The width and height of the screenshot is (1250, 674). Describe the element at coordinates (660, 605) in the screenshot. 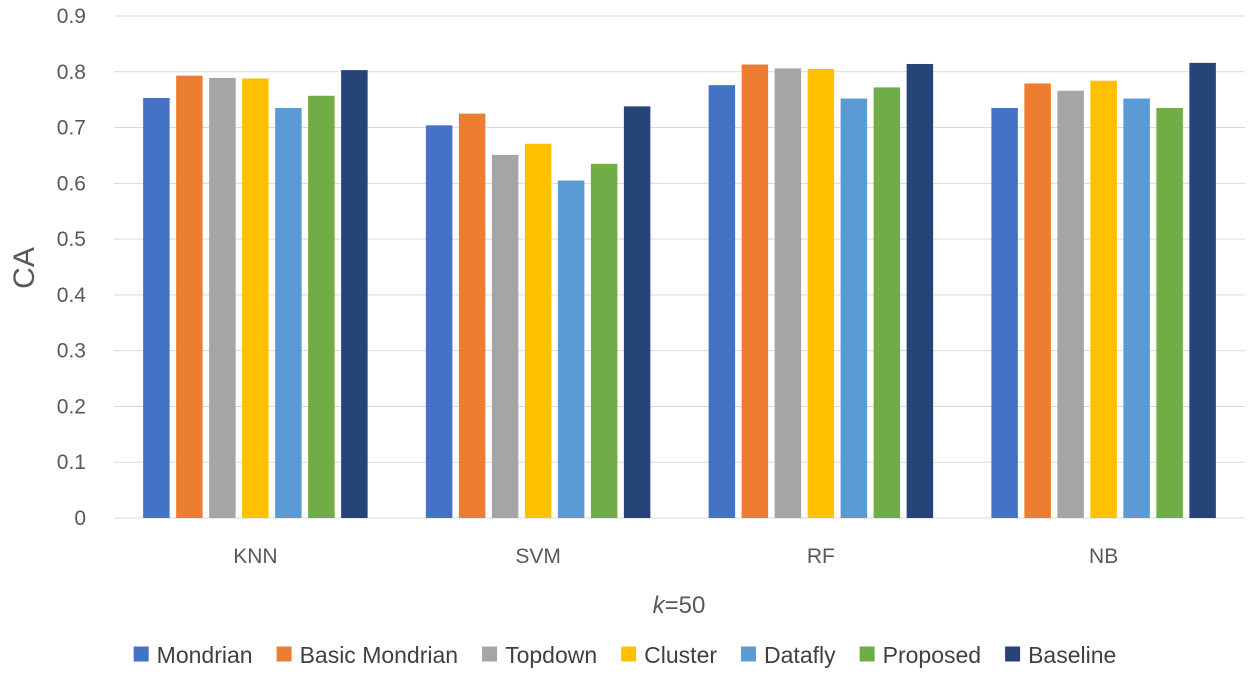

I see `x-axis-title-variable: k` at that location.